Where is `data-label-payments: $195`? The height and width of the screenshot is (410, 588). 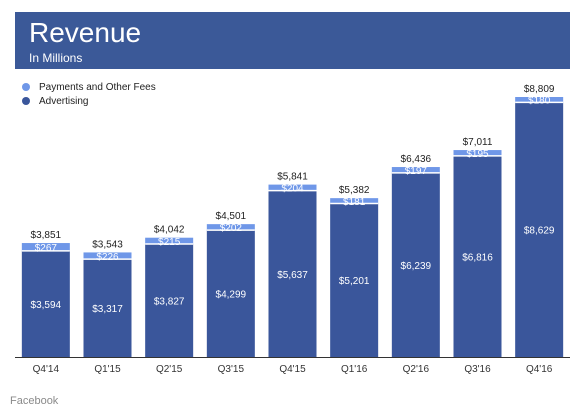 data-label-payments: $195 is located at coordinates (477, 154).